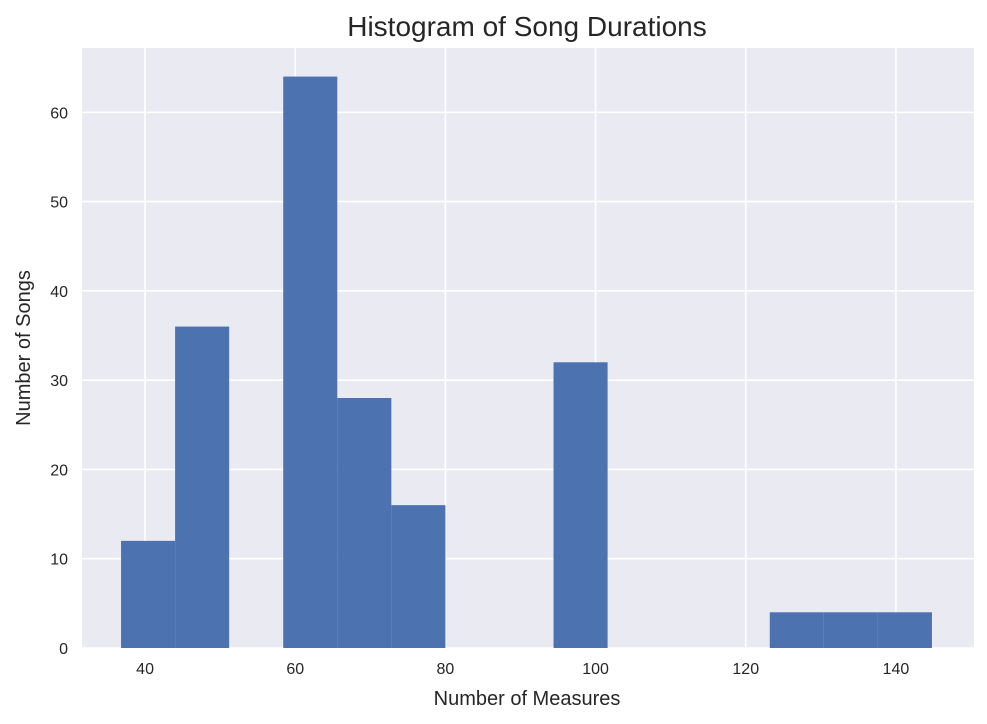  I want to click on y-tick-label: 30, so click(59, 381).